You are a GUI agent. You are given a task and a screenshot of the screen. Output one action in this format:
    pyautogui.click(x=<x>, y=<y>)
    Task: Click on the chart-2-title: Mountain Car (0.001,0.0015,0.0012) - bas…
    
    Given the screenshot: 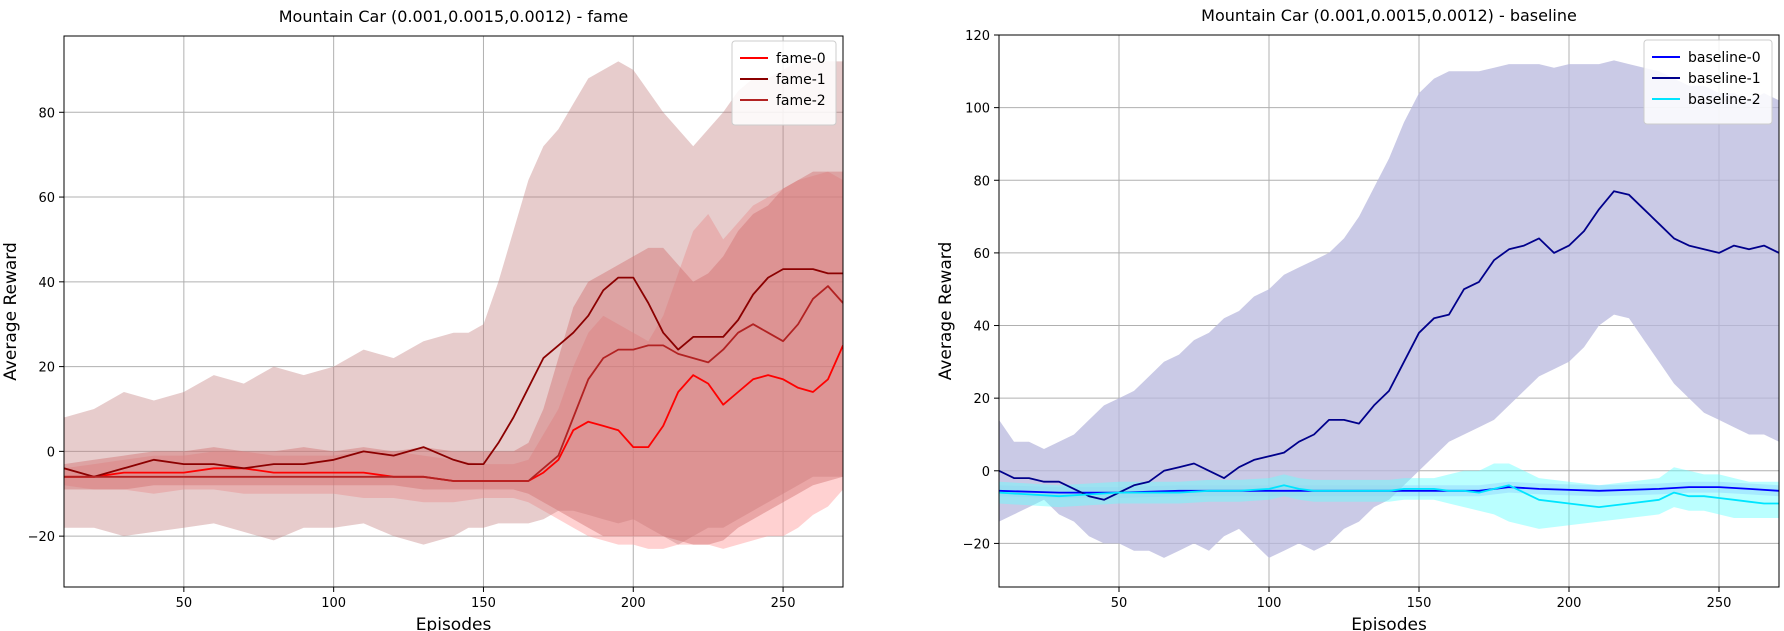 What is the action you would take?
    pyautogui.click(x=1389, y=15)
    